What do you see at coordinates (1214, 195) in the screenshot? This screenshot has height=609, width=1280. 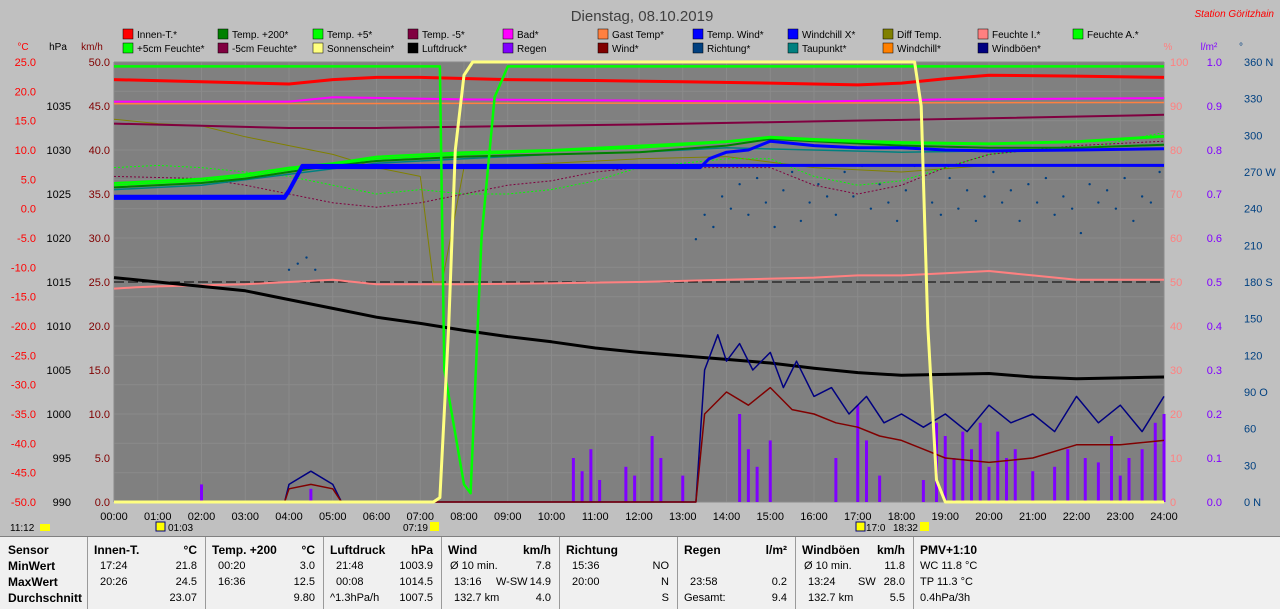 I see `rain-tick: 0.7` at bounding box center [1214, 195].